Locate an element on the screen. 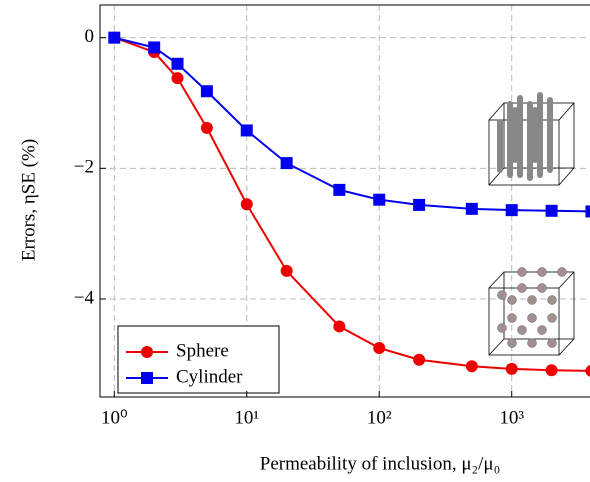 The width and height of the screenshot is (590, 482). legend: Sphere Cylinder is located at coordinates (198, 359).